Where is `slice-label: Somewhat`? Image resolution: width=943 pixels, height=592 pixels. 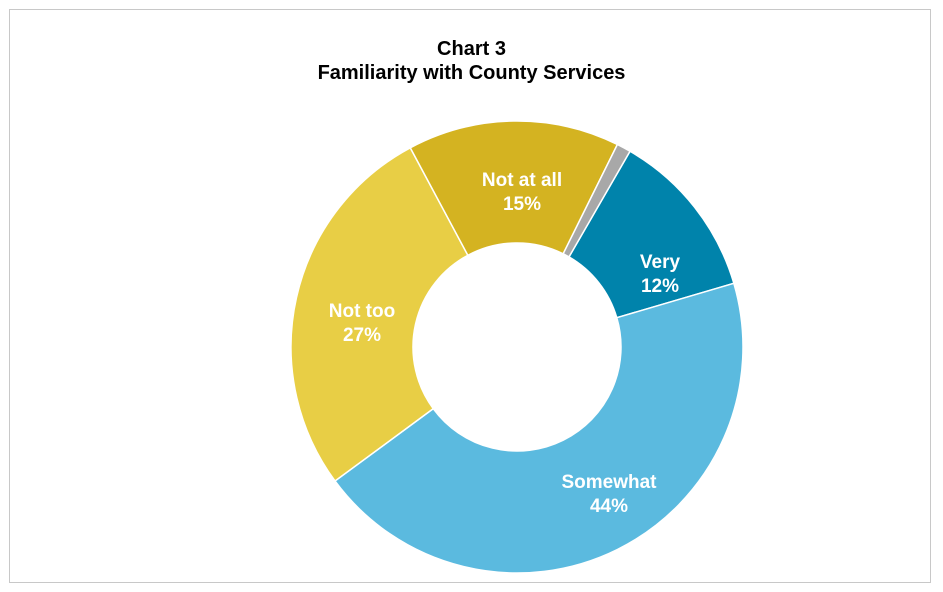 slice-label: Somewhat is located at coordinates (609, 482).